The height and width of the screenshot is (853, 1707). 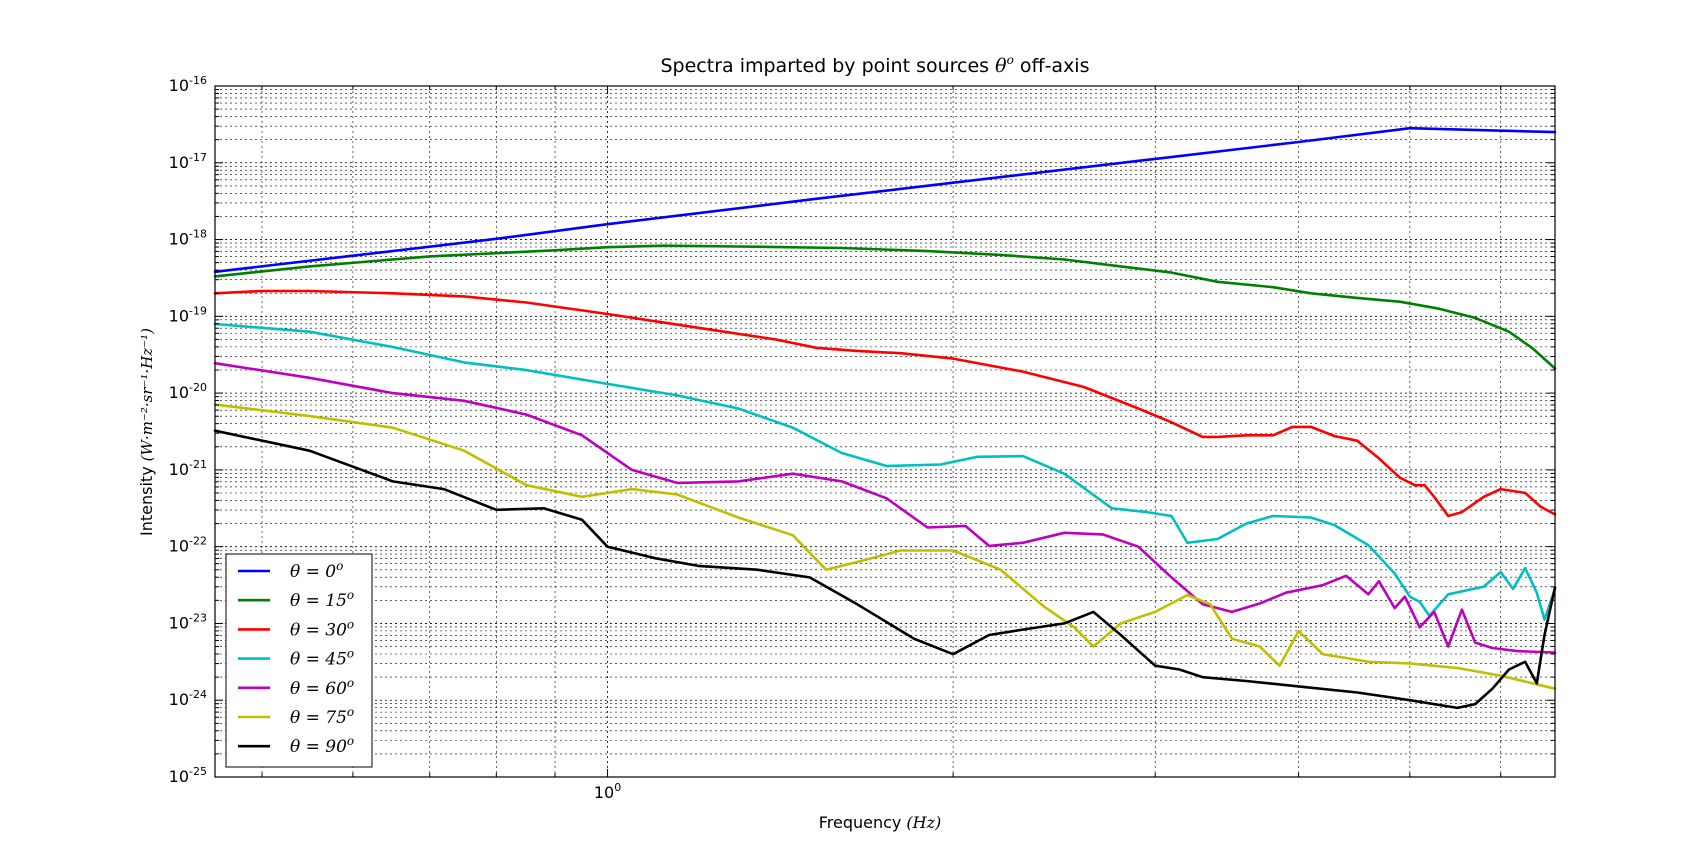 What do you see at coordinates (188, 391) in the screenshot?
I see `y-tick-label: 10-20` at bounding box center [188, 391].